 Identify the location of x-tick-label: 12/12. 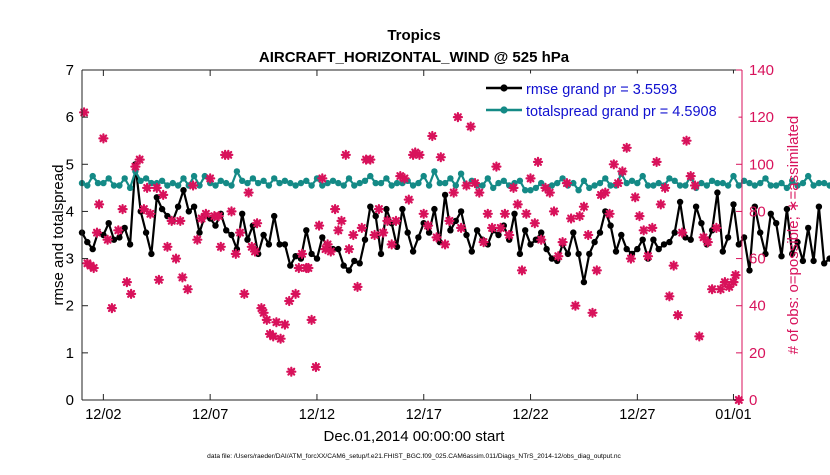
(317, 415).